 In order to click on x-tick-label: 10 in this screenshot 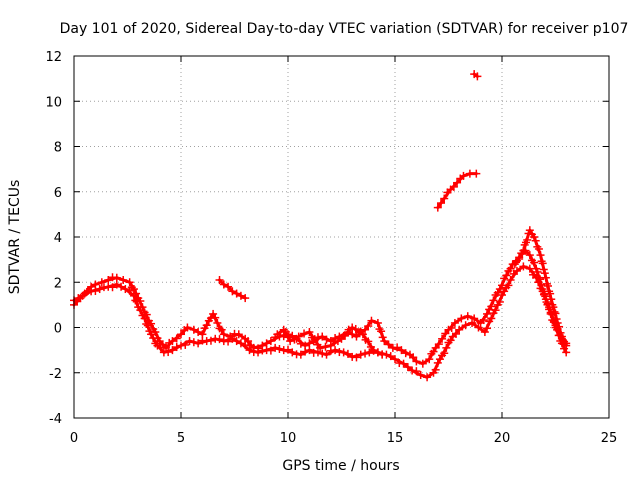, I will do `click(288, 438)`.